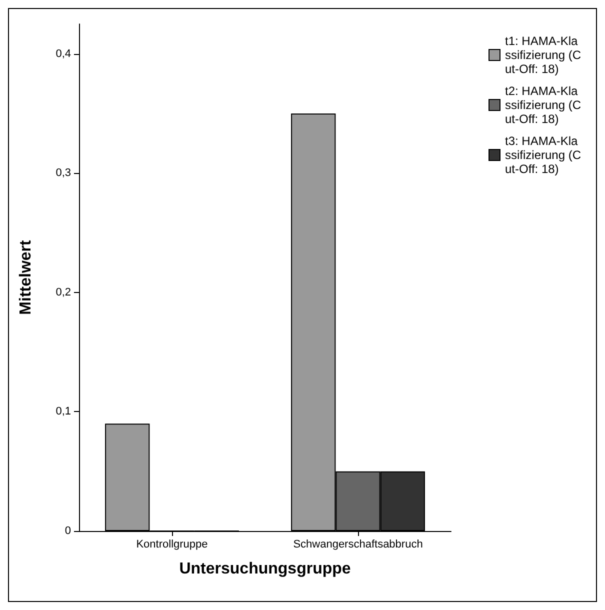  I want to click on y-tick-label: 0,3, so click(63, 173).